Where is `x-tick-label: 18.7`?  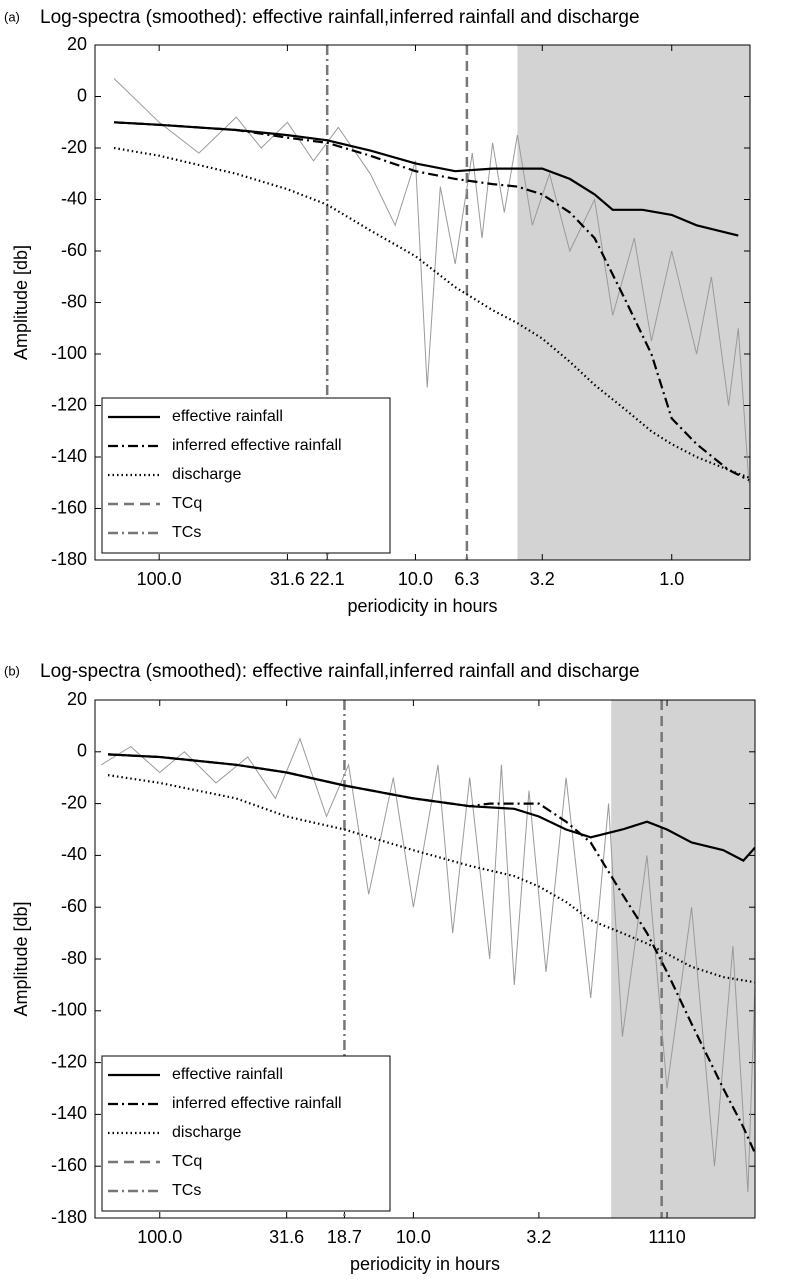
x-tick-label: 18.7 is located at coordinates (344, 1237).